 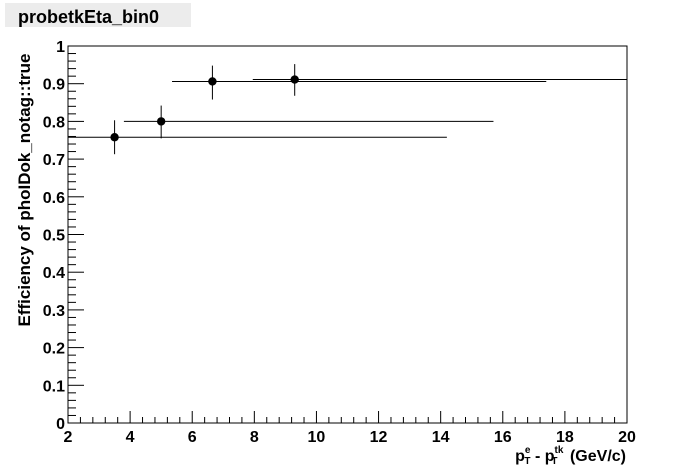 What do you see at coordinates (130, 437) in the screenshot?
I see `x-tick-label: 4` at bounding box center [130, 437].